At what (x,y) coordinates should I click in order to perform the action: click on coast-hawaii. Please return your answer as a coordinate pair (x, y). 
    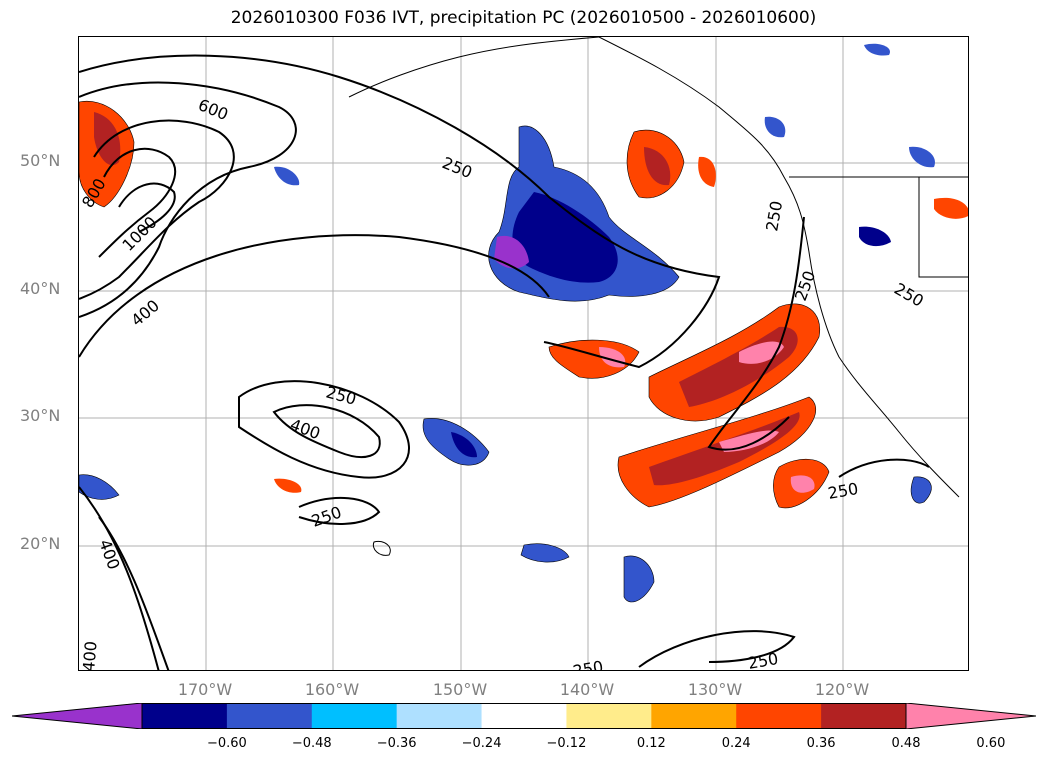
    Looking at the image, I should click on (381, 548).